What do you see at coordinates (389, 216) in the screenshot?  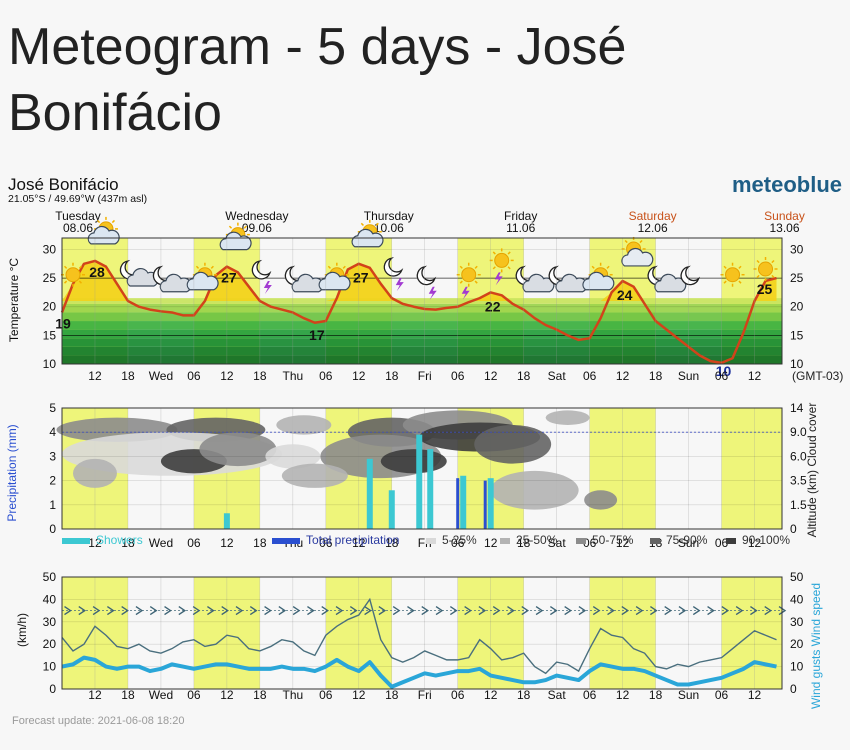 I see `day-name: Thursday` at bounding box center [389, 216].